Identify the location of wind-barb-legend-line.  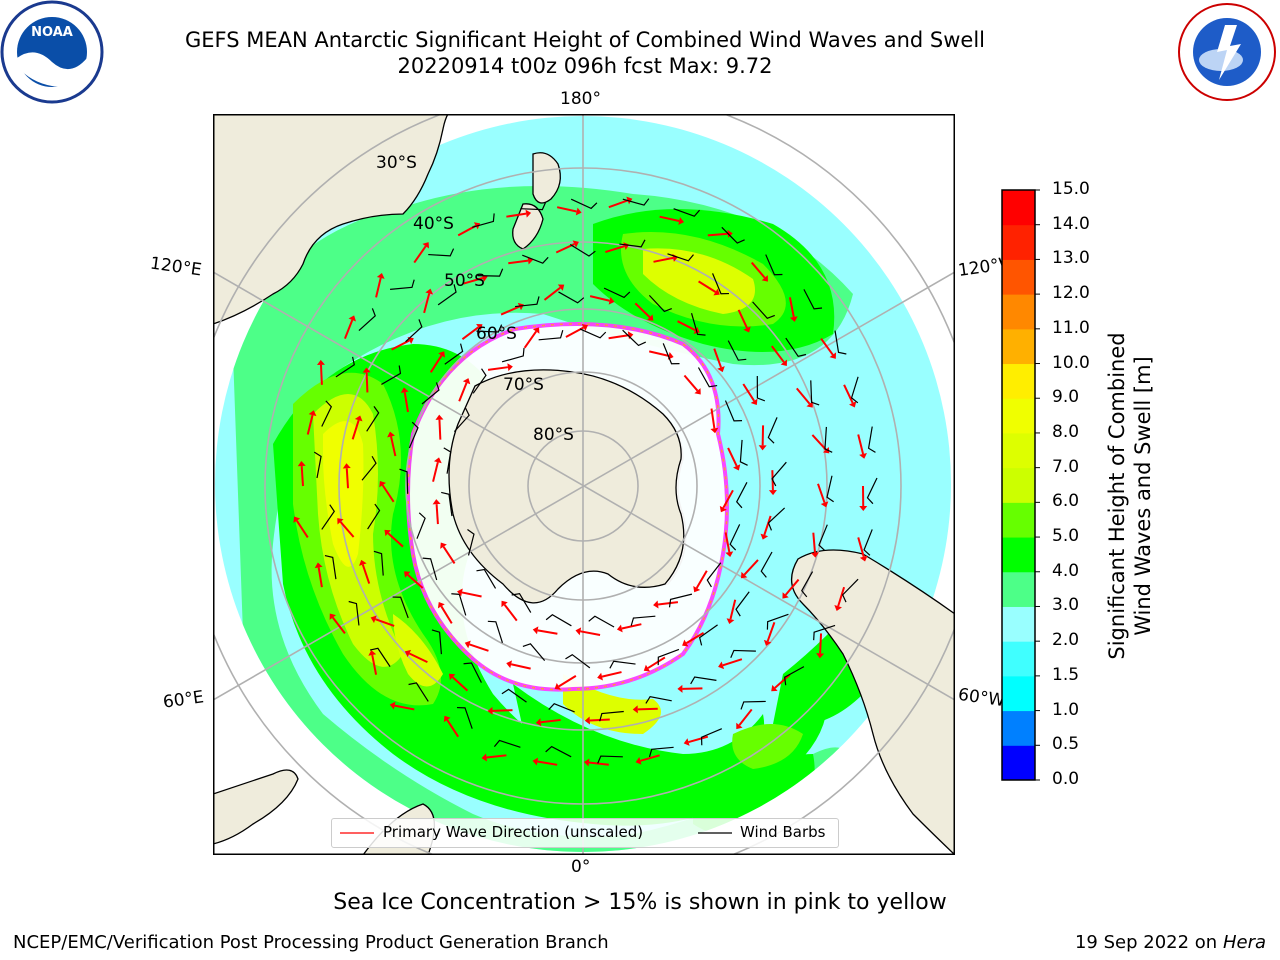
(715, 833).